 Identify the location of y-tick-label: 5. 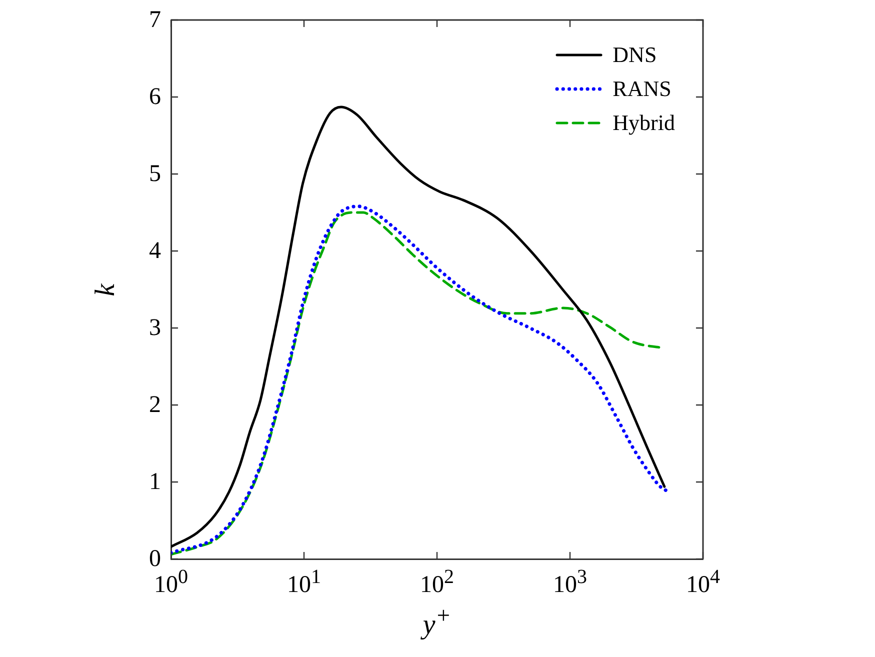
(155, 174).